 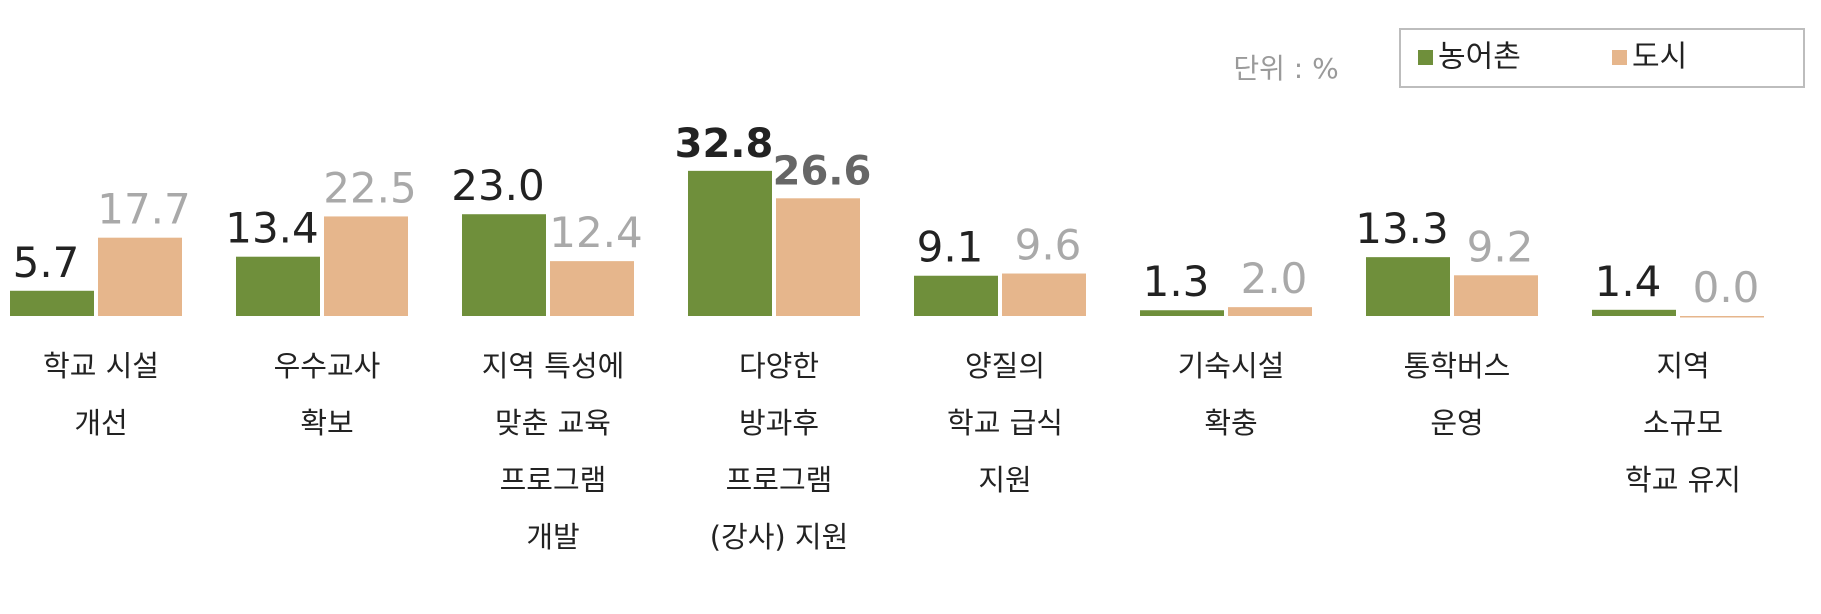 I want to click on category-label: 지역 특성에 맞춘 교육 프로그램 개발, so click(x=553, y=451).